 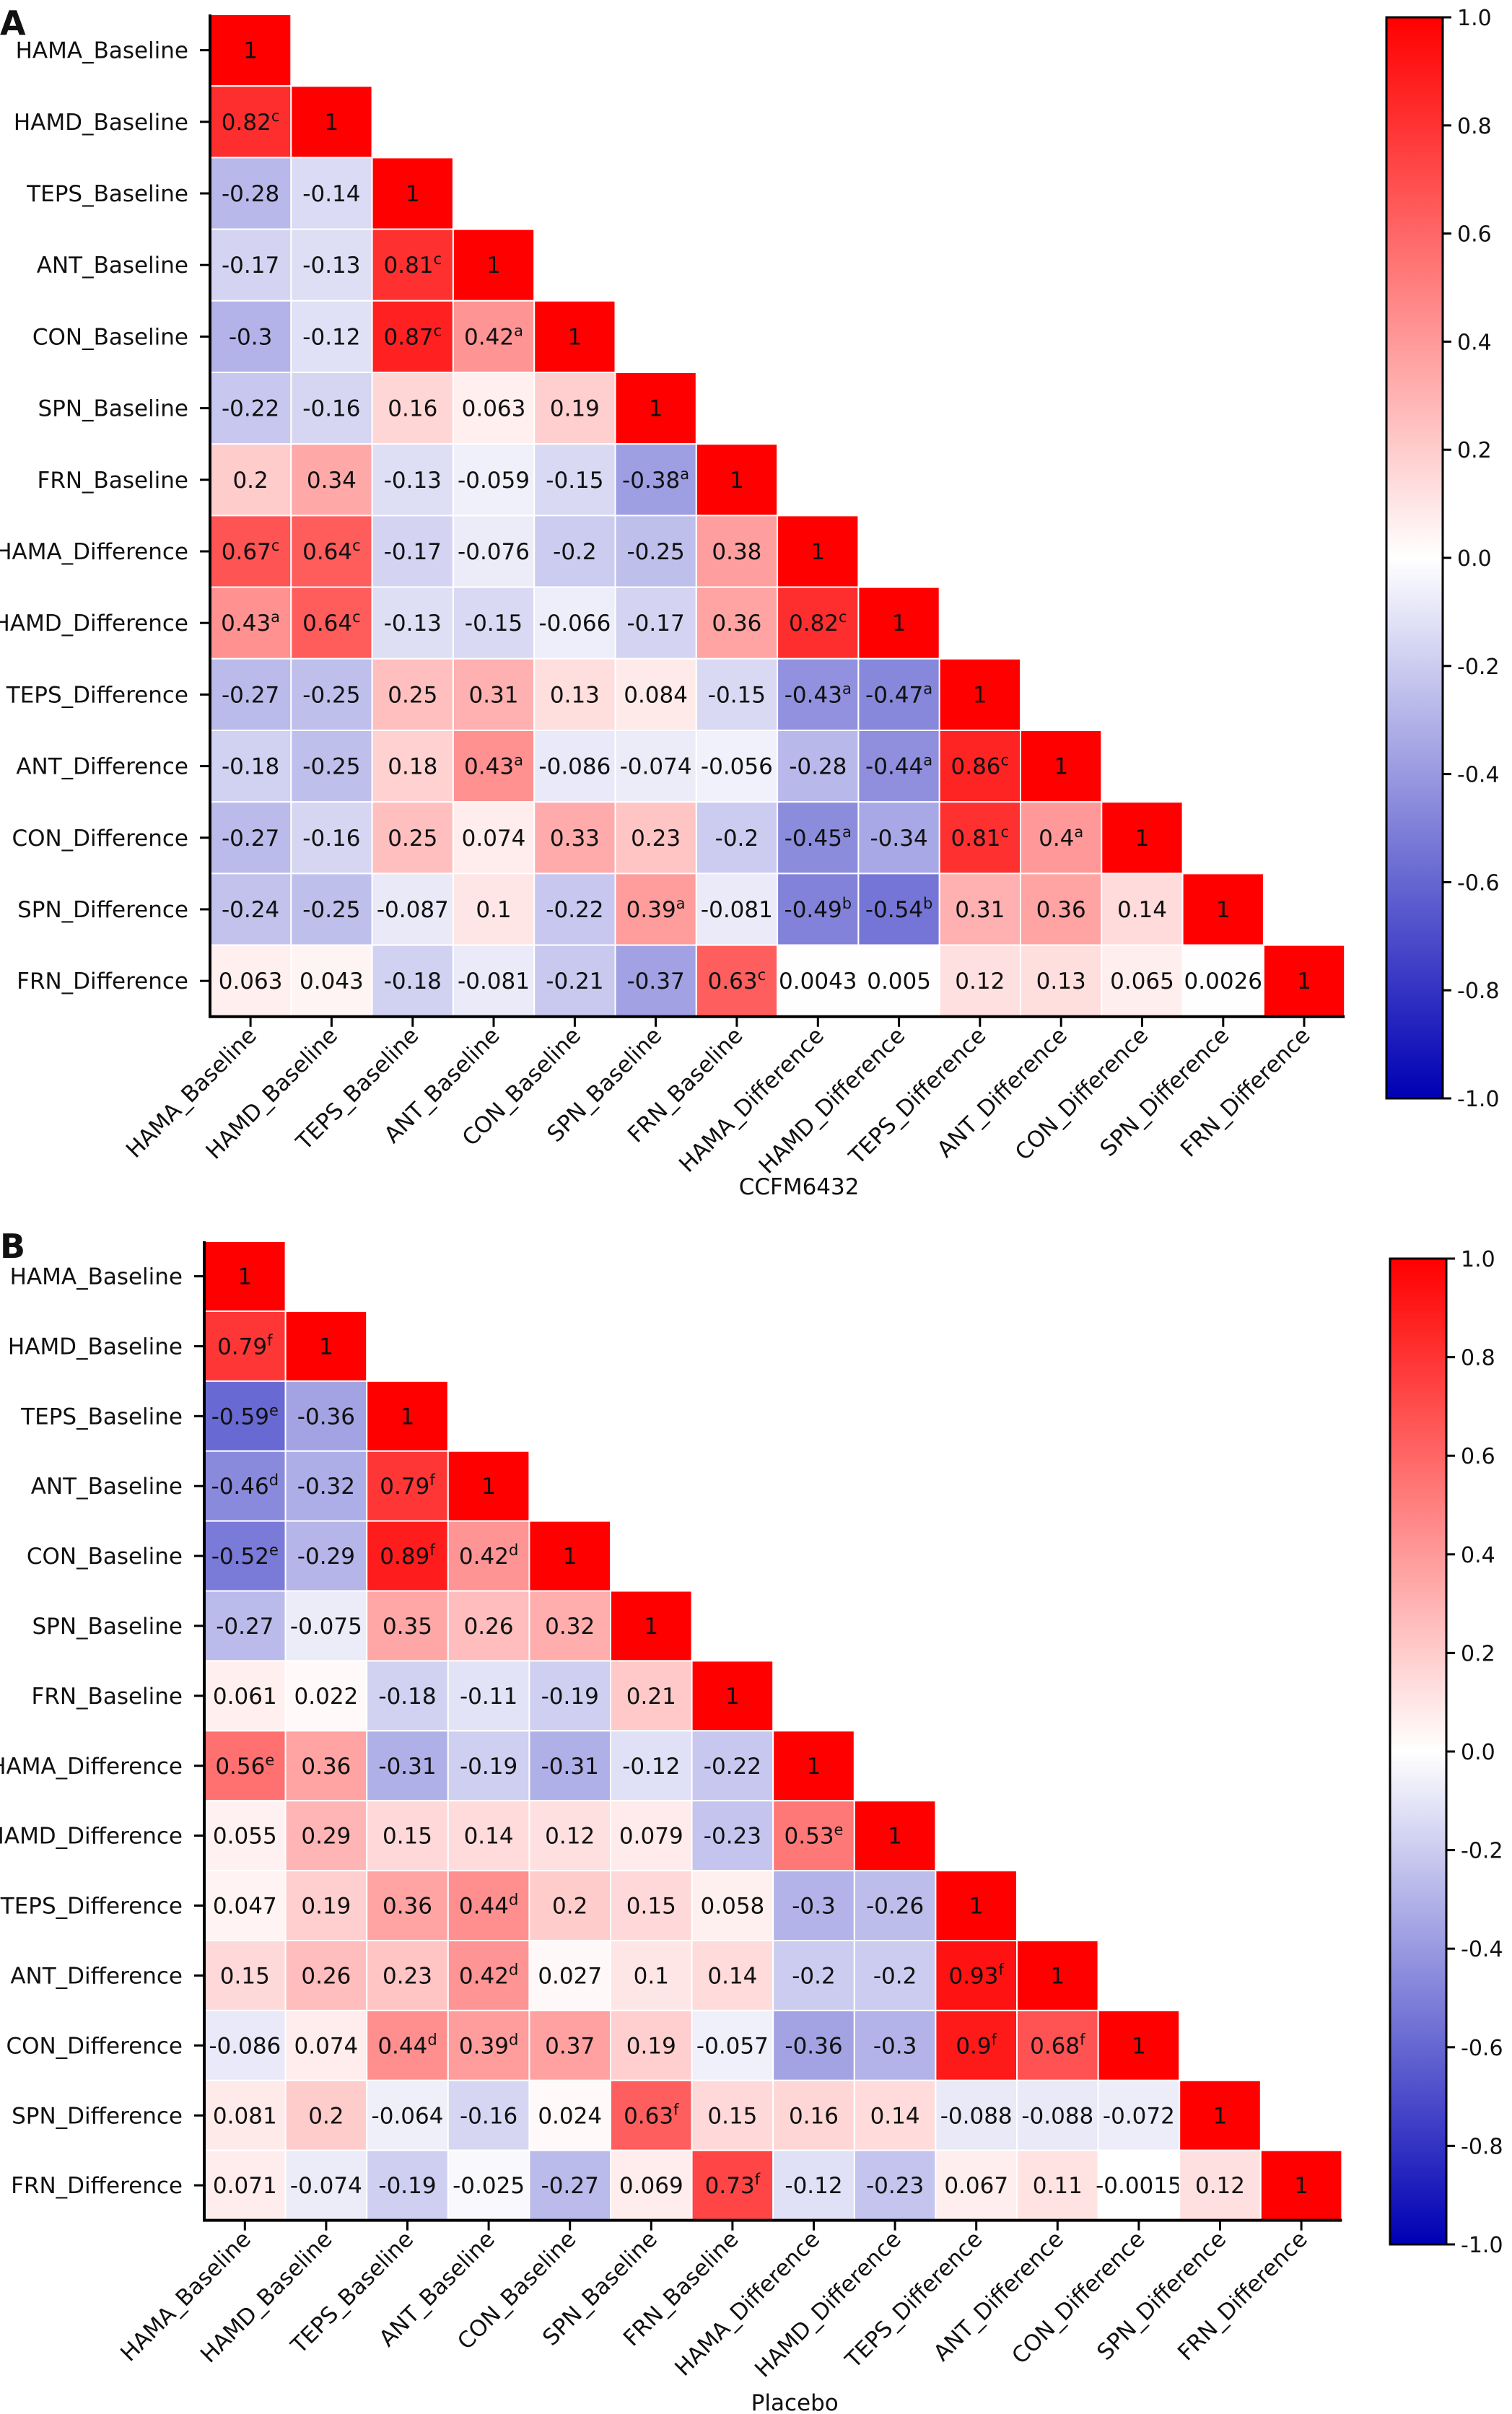 What do you see at coordinates (412, 767) in the screenshot?
I see `cell-value-label: 0.18` at bounding box center [412, 767].